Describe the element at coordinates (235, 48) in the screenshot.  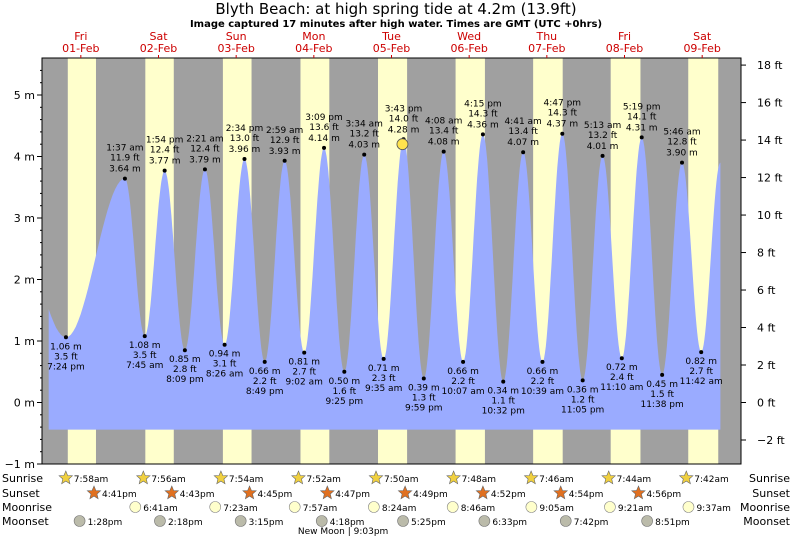
I see `day-date: 03-Feb` at that location.